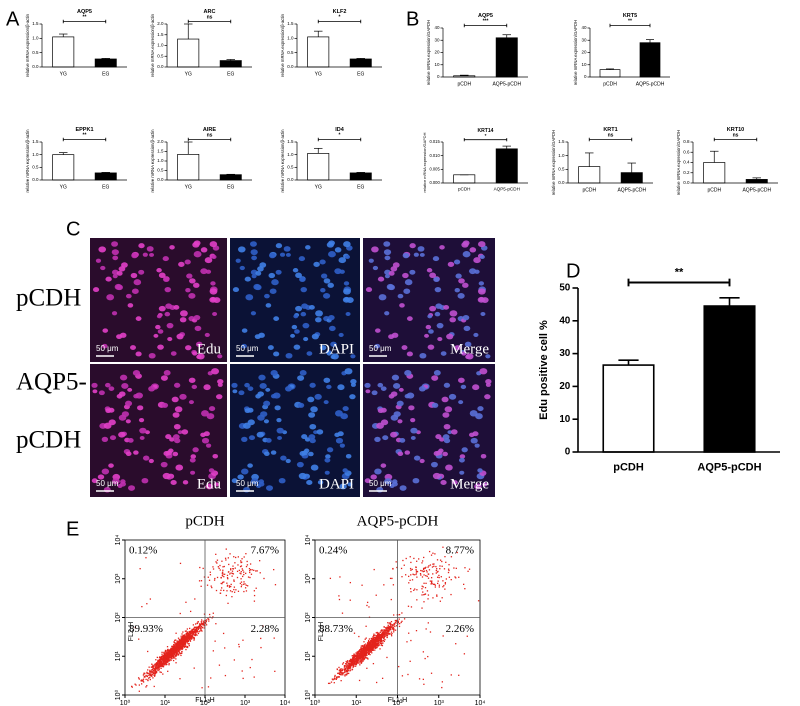 The image size is (800, 706). Describe the element at coordinates (205, 703) in the screenshot. I see `x-tick-label: 10²` at that location.